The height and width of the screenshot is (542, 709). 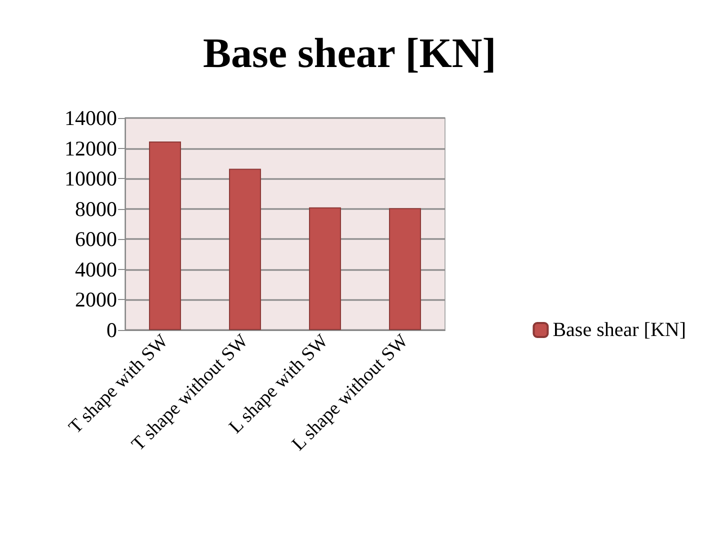 What do you see at coordinates (111, 330) in the screenshot?
I see `y-tick-label: 0` at bounding box center [111, 330].